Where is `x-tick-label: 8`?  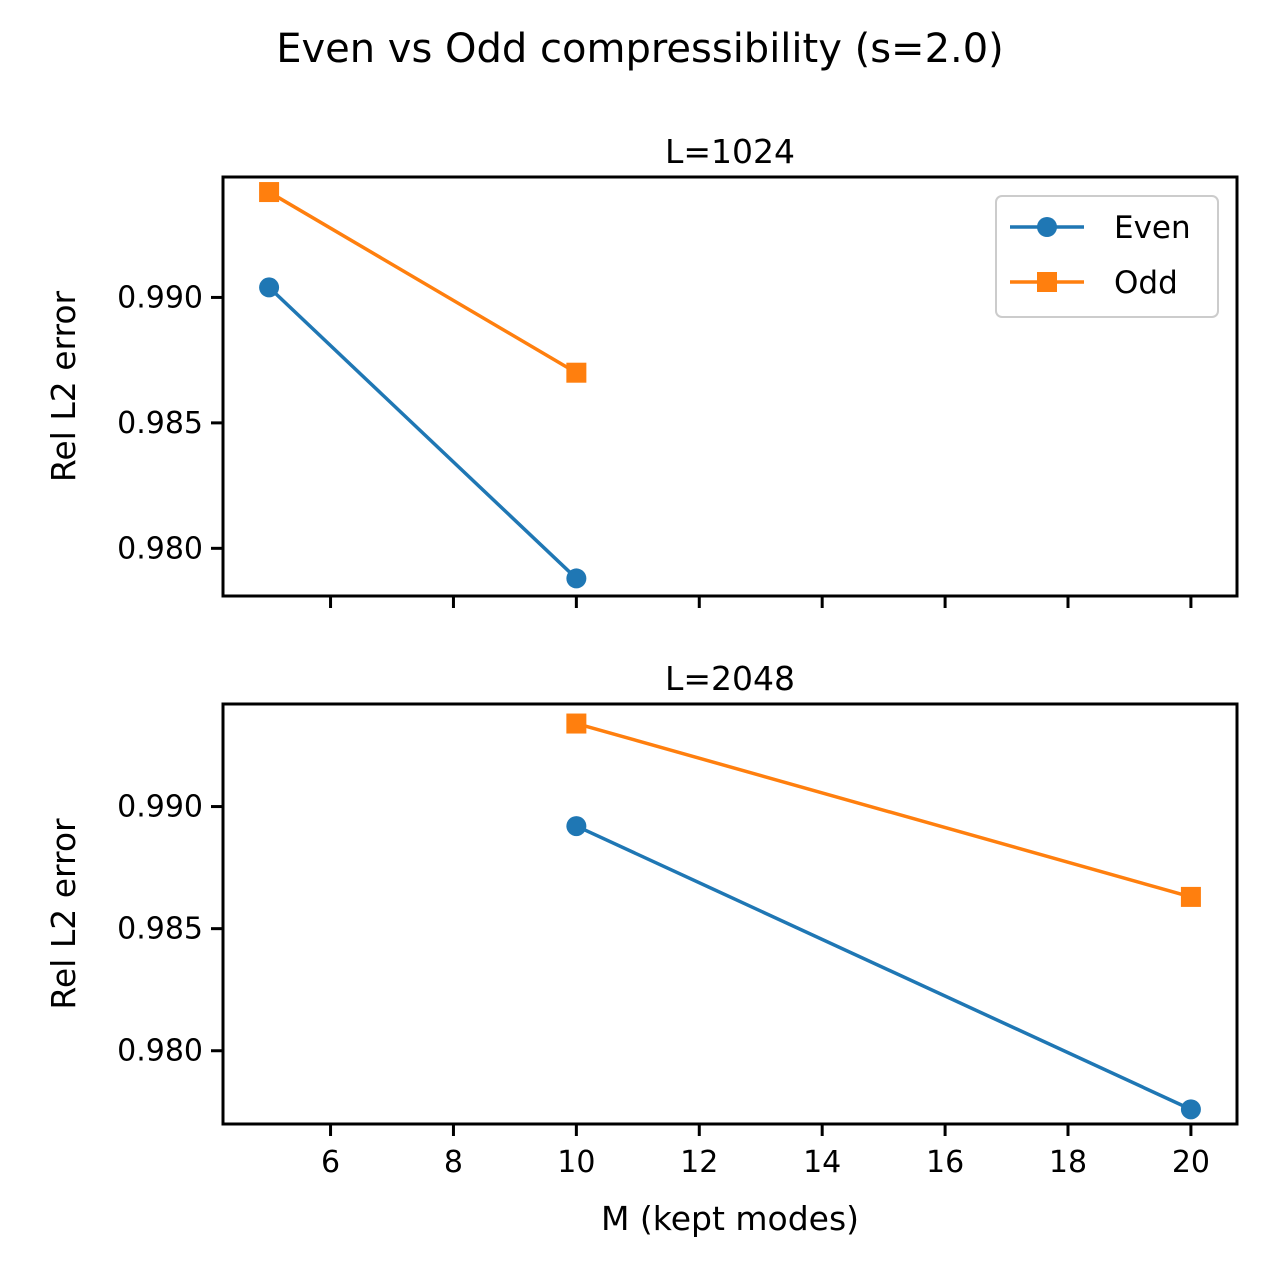
x-tick-label: 8 is located at coordinates (453, 1162).